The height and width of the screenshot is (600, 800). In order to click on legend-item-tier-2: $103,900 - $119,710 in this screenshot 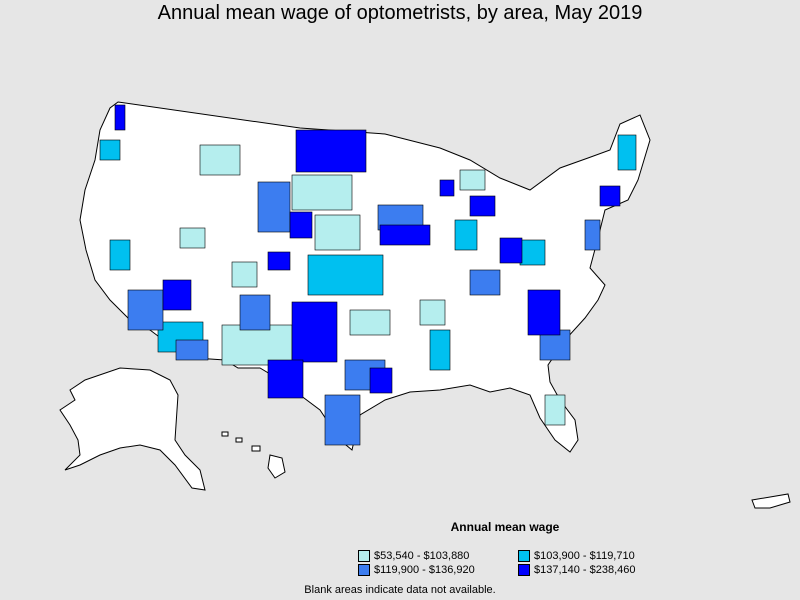, I will do `click(603, 556)`.